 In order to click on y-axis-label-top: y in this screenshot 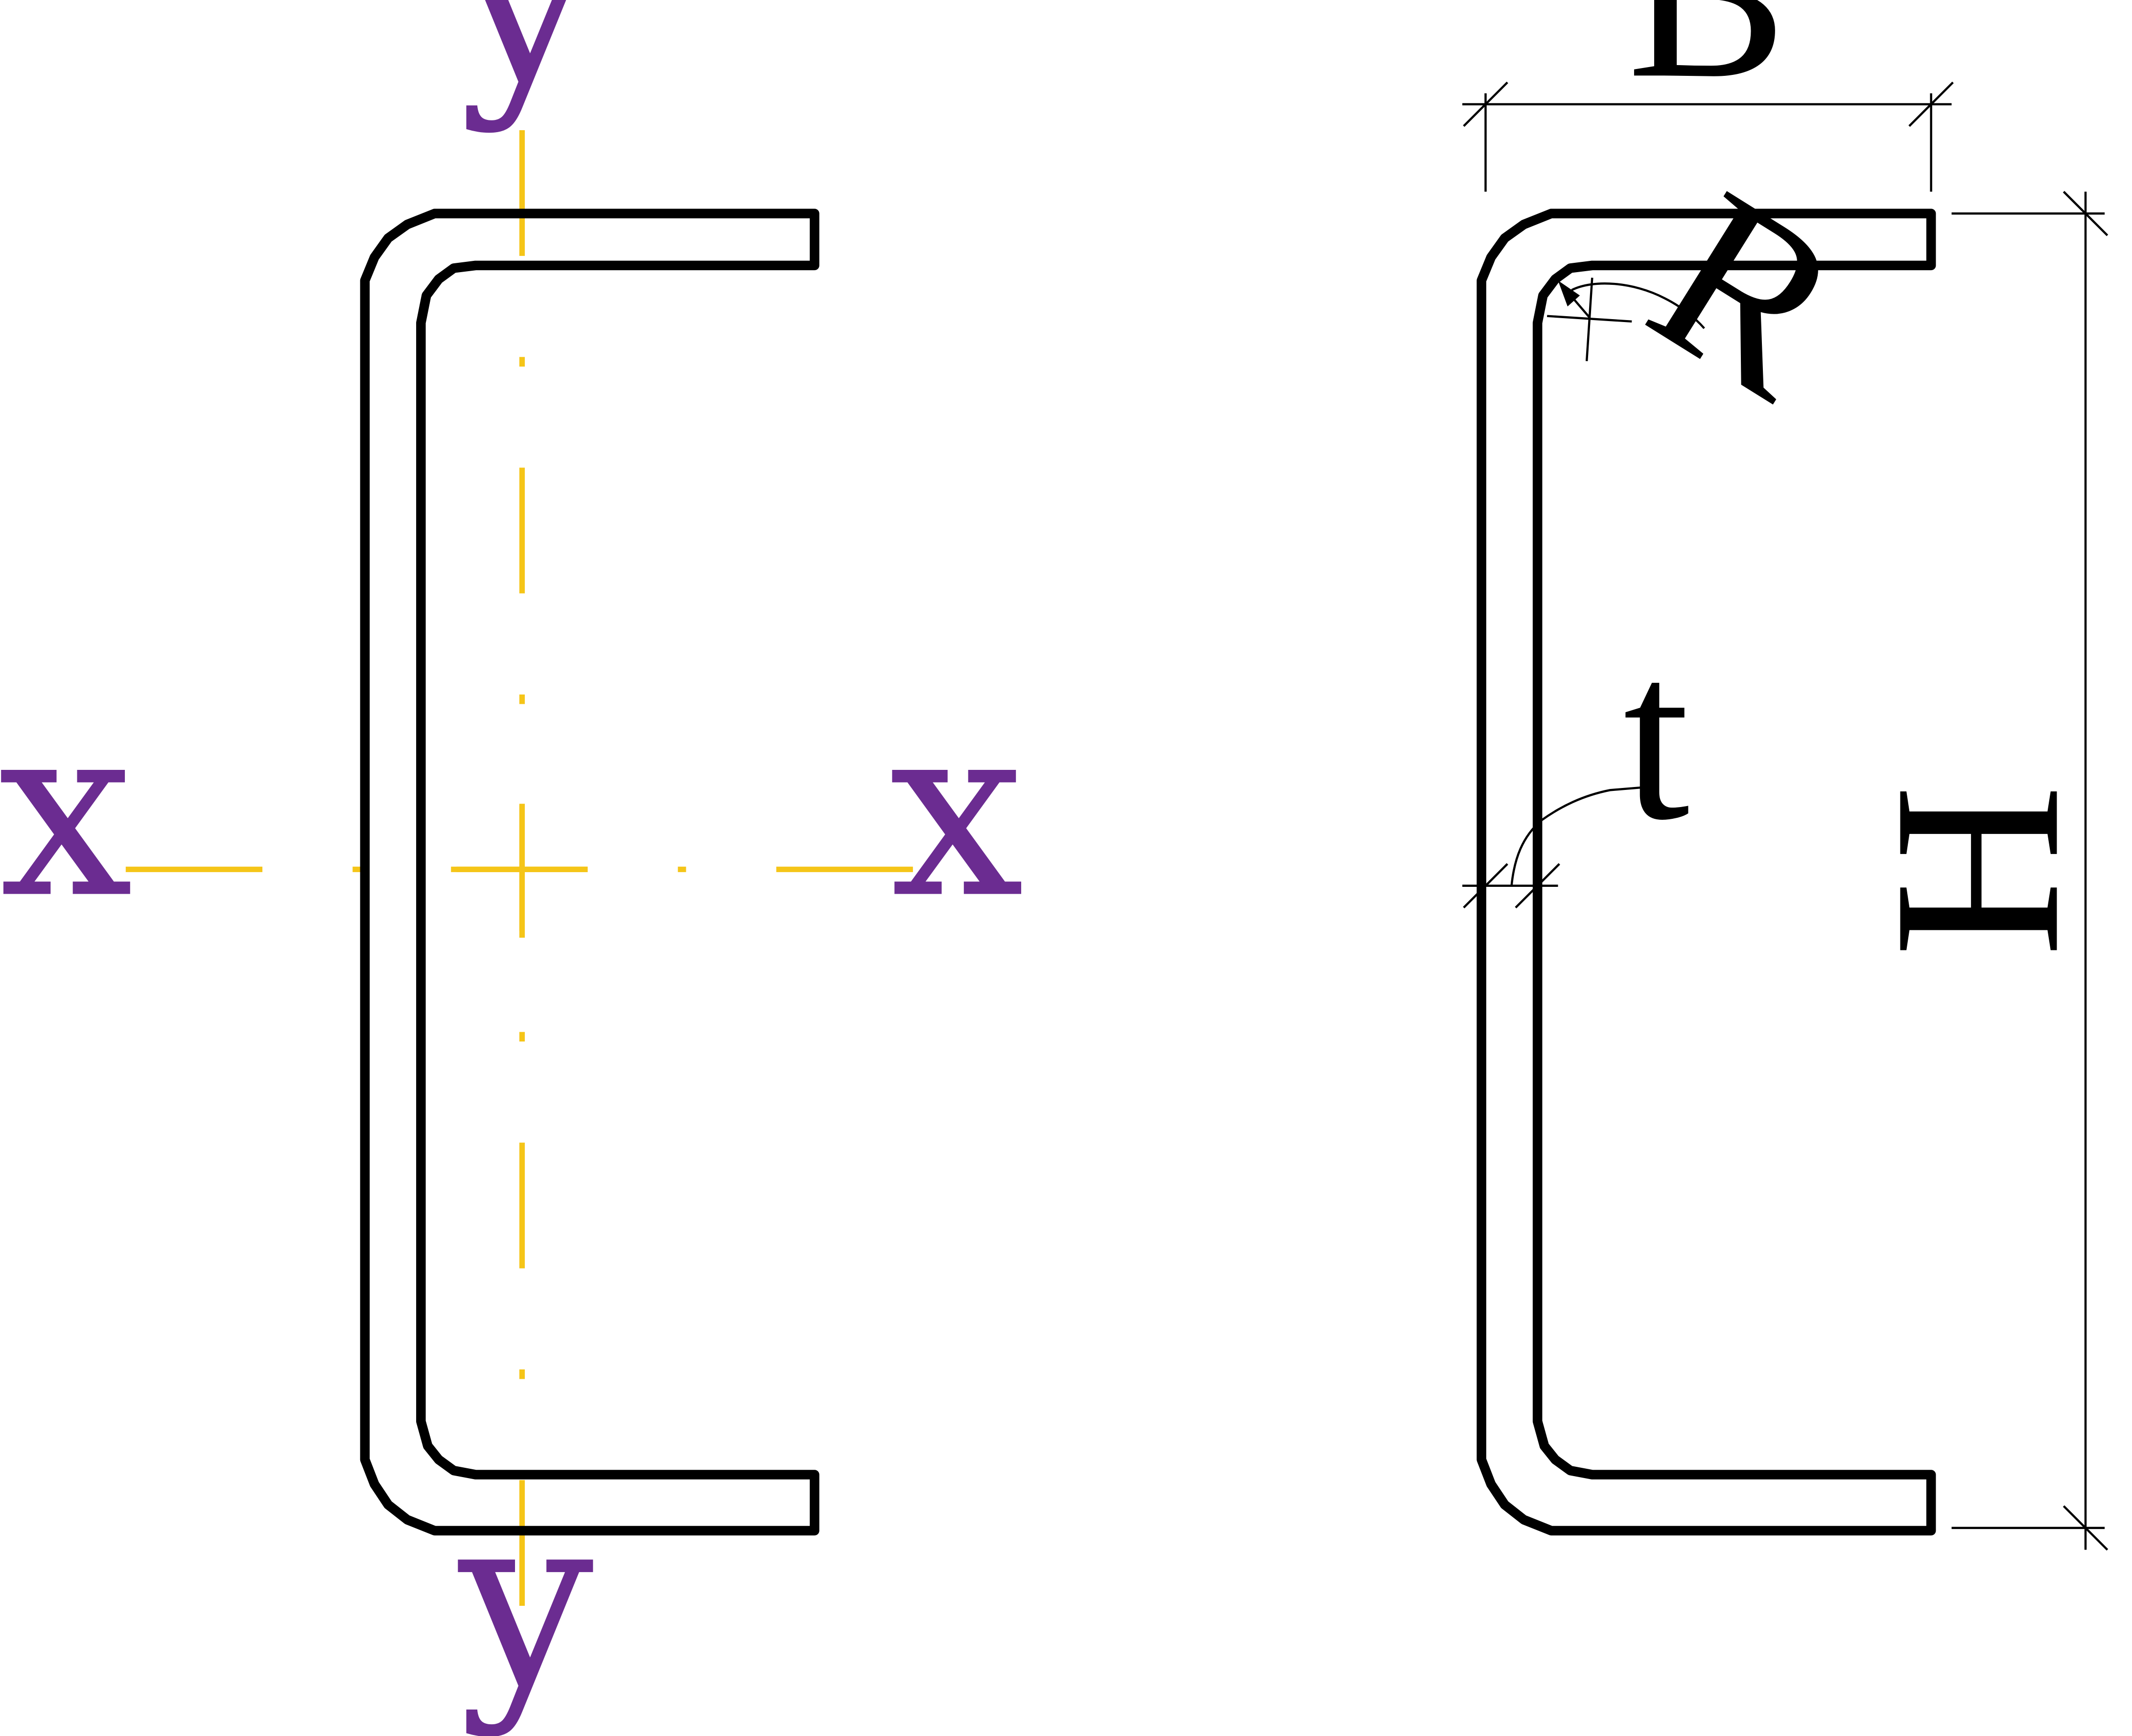, I will do `click(524, 69)`.